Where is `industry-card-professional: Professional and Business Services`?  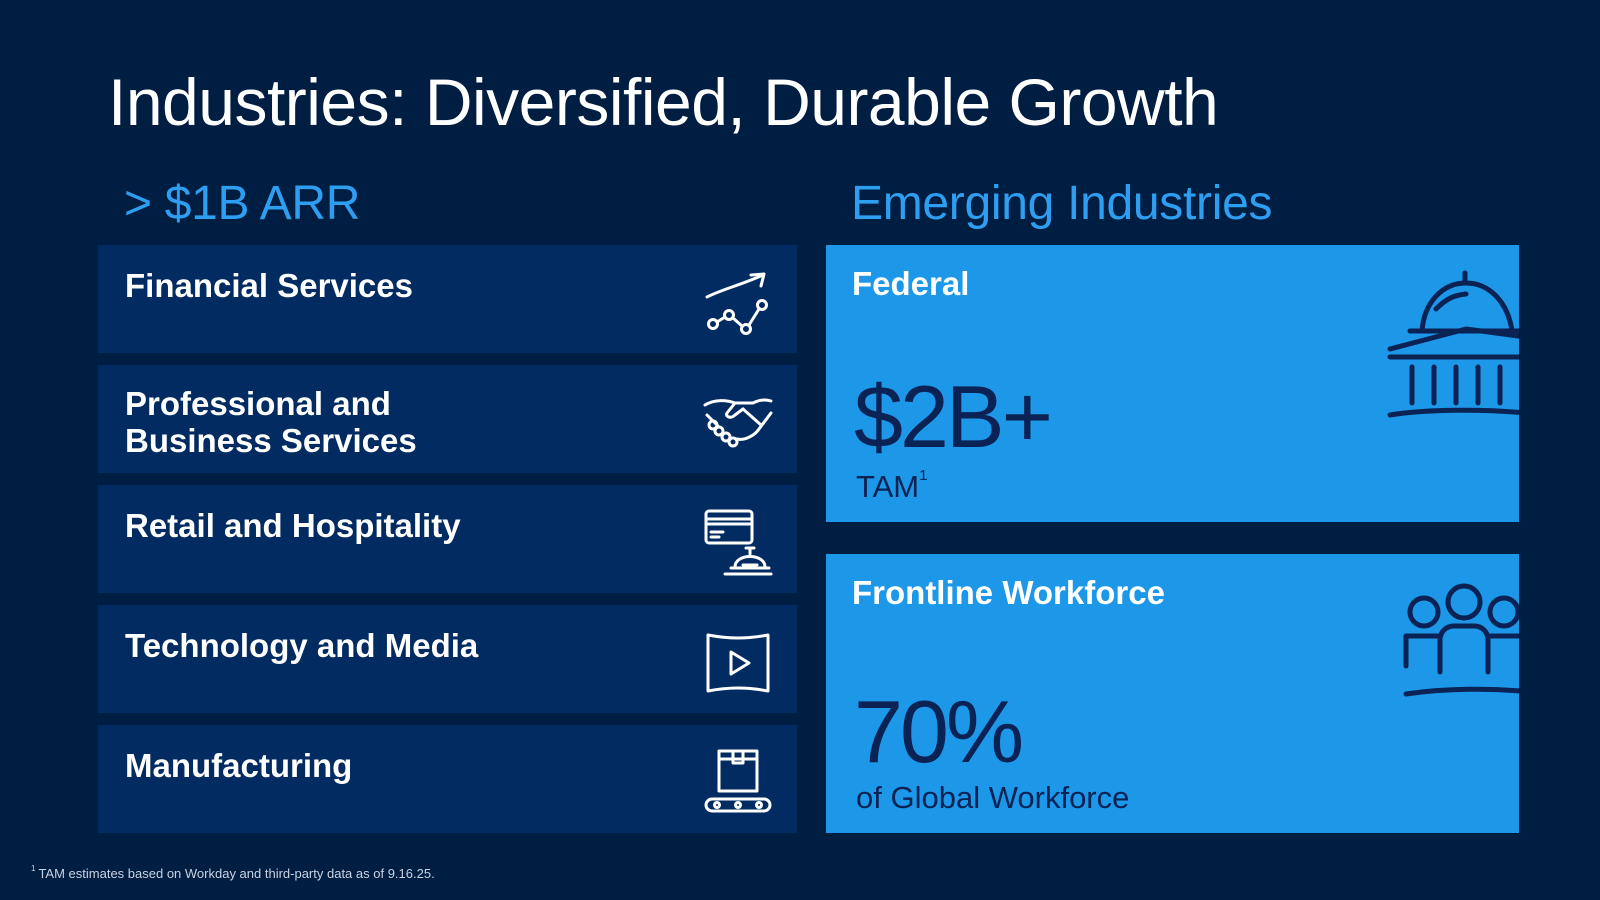 industry-card-professional: Professional and Business Services is located at coordinates (447, 419).